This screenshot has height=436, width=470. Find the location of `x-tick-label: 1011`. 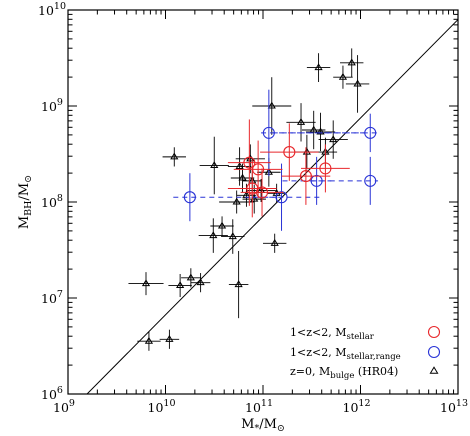

x-tick-label: 1011 is located at coordinates (259, 406).